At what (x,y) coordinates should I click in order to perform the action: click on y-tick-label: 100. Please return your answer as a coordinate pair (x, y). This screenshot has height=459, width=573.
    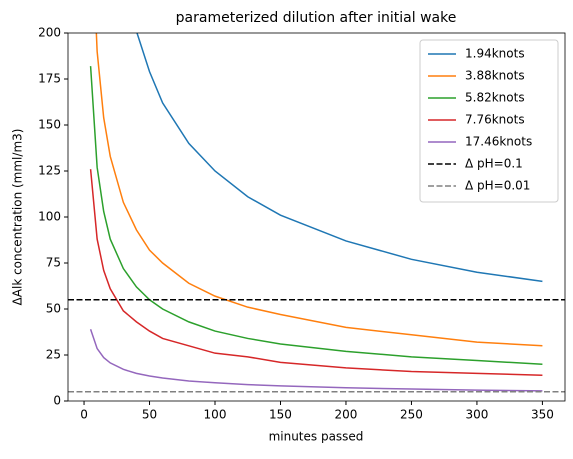
    Looking at the image, I should click on (49, 217).